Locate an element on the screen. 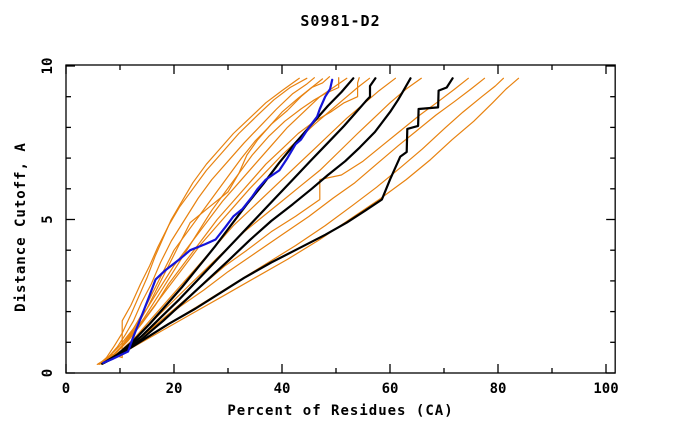 The height and width of the screenshot is (440, 680). x-tick-label: 60 is located at coordinates (390, 389).